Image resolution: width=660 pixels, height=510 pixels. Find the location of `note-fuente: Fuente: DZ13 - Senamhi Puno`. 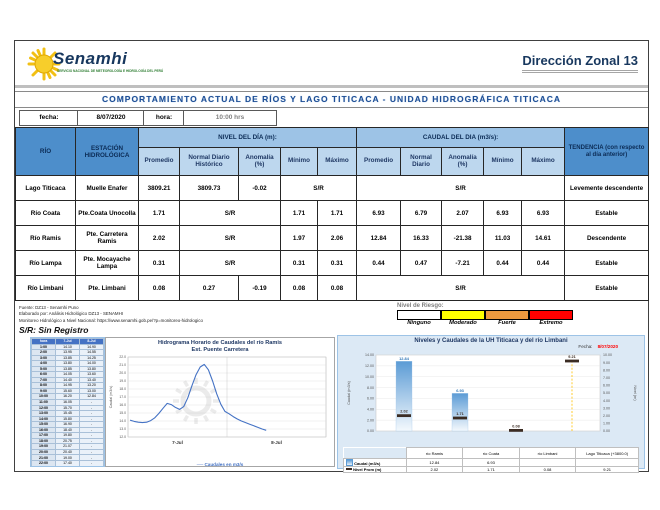

note-fuente: Fuente: DZ13 - Senamhi Puno is located at coordinates (49, 307).